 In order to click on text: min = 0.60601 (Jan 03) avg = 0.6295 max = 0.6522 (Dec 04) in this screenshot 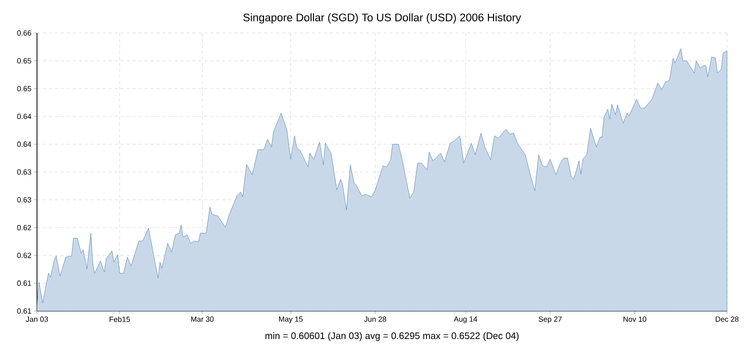, I will do `click(392, 336)`.